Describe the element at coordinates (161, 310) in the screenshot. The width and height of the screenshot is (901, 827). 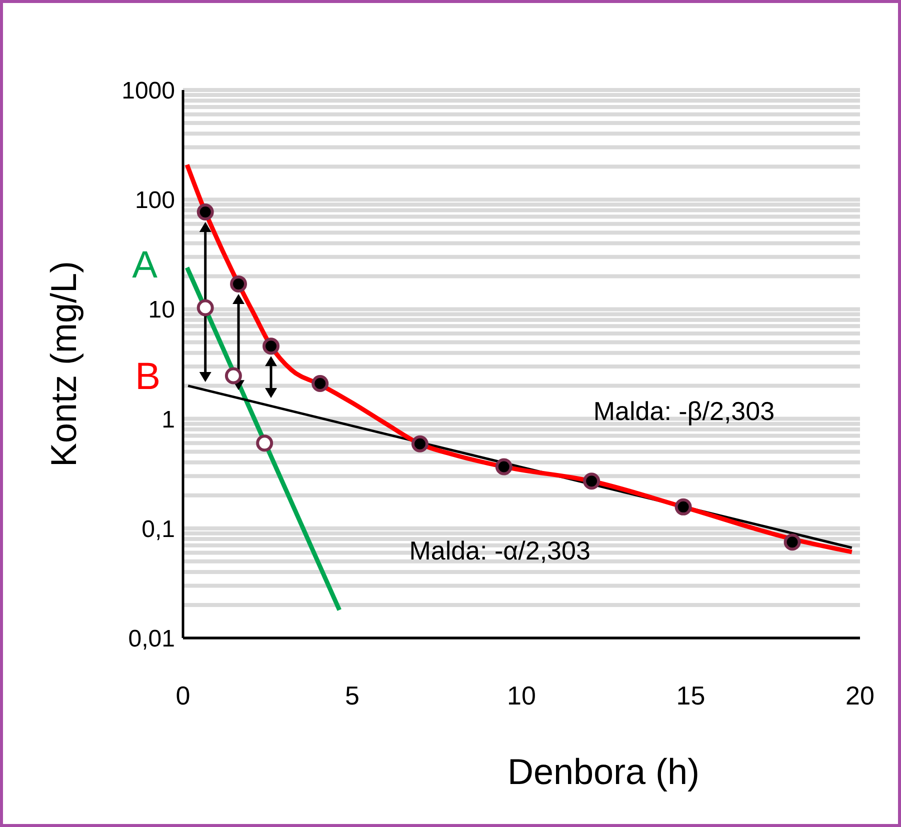
I see `y-tick-label: 10` at that location.